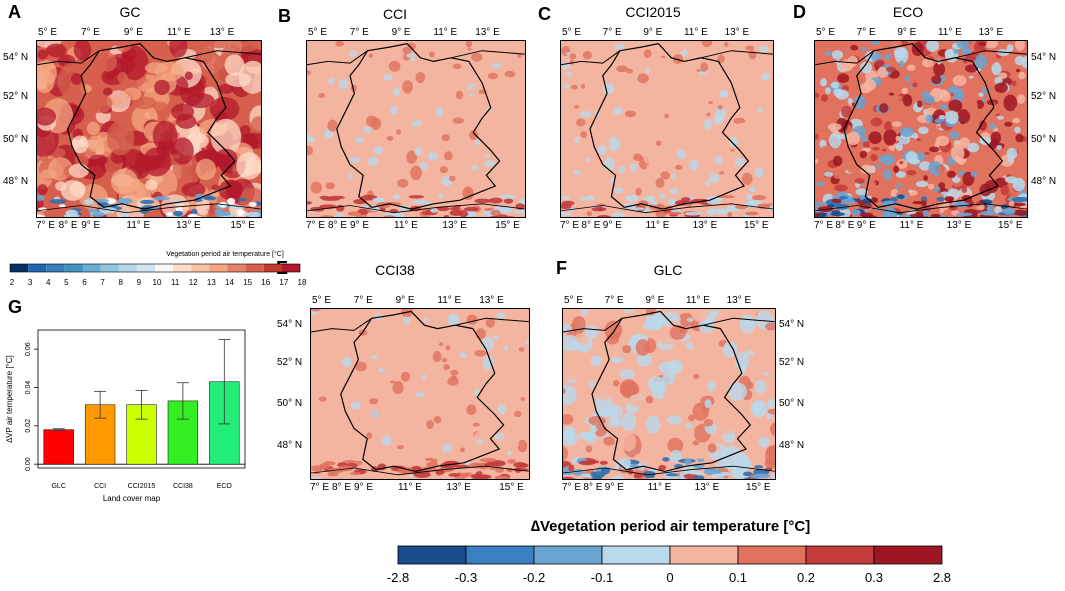  What do you see at coordinates (670, 526) in the screenshot?
I see `legend-bottom-title: ∆Vegetation period air temperature [°C]` at bounding box center [670, 526].